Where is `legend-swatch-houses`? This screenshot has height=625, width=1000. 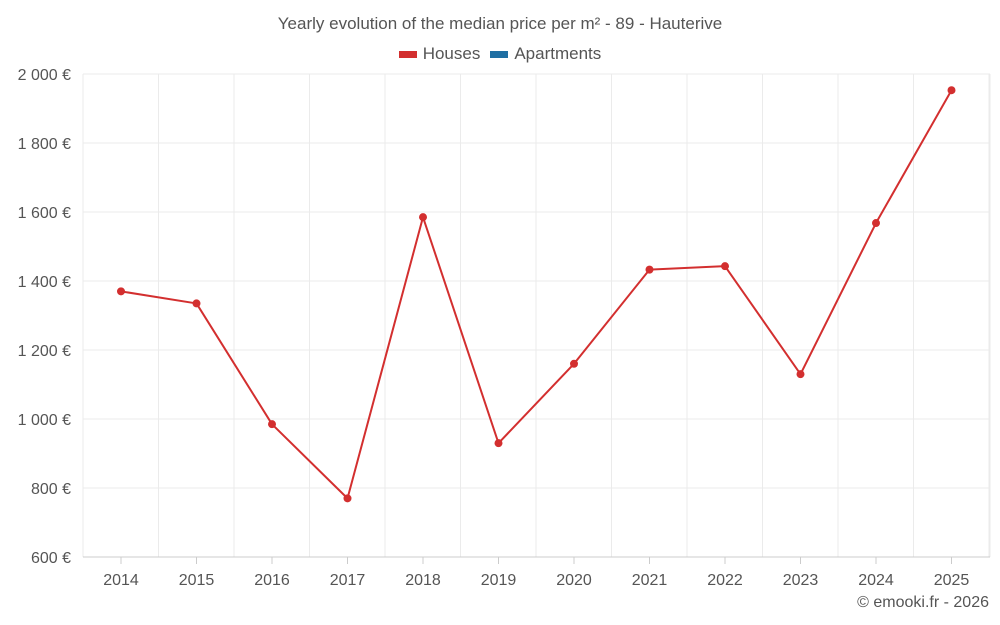 legend-swatch-houses is located at coordinates (407, 54).